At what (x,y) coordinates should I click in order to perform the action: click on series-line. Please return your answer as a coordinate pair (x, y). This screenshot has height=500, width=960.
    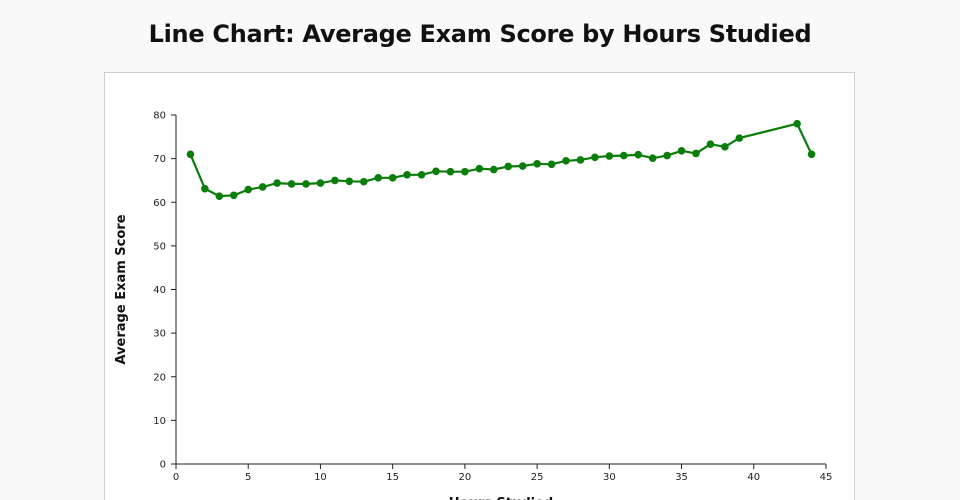
    Looking at the image, I should click on (501, 160).